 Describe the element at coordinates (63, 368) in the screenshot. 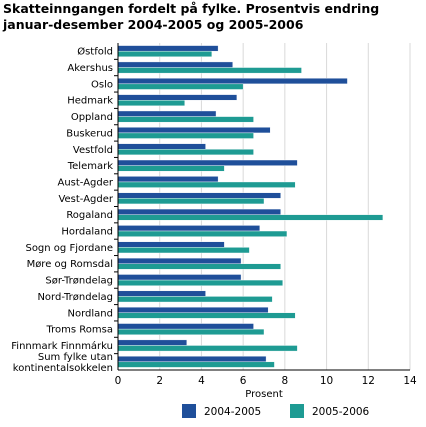

I see `category-label: kontinentalsokkelen` at that location.